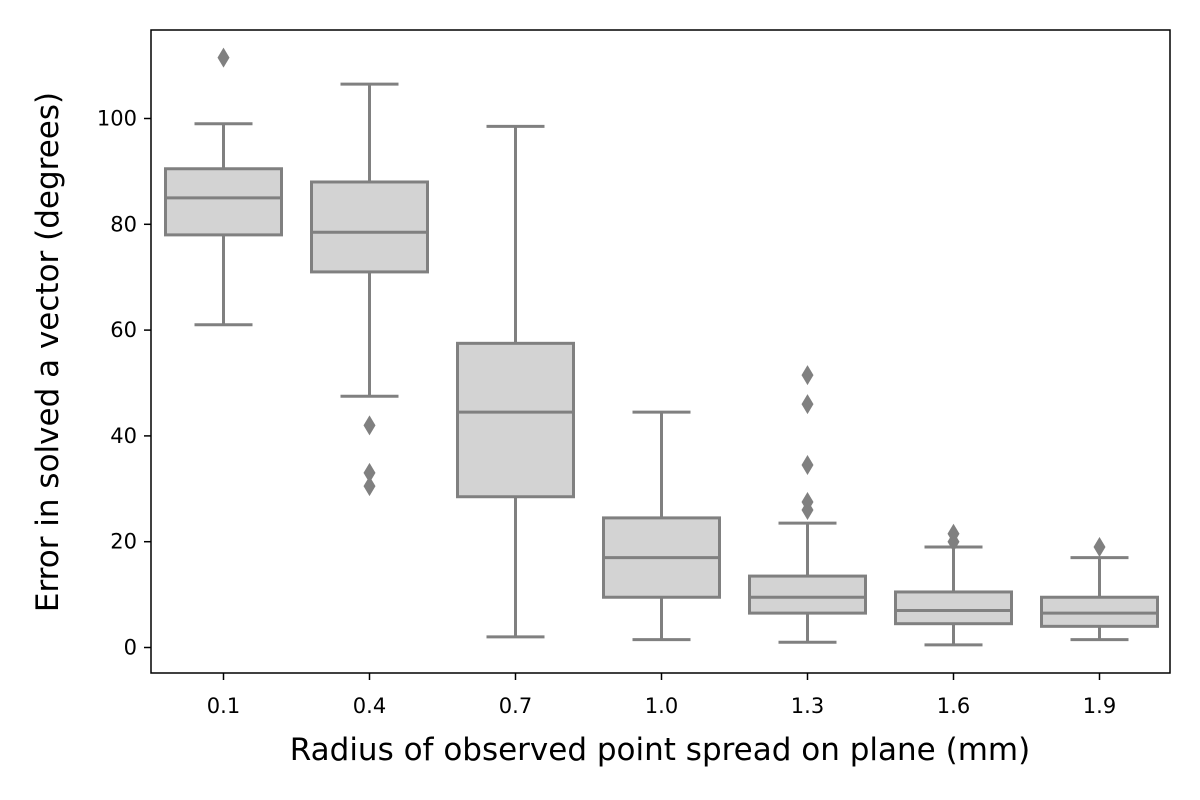 The height and width of the screenshot is (800, 1200). Describe the element at coordinates (953, 706) in the screenshot. I see `x-tick-label: 1.6` at that location.